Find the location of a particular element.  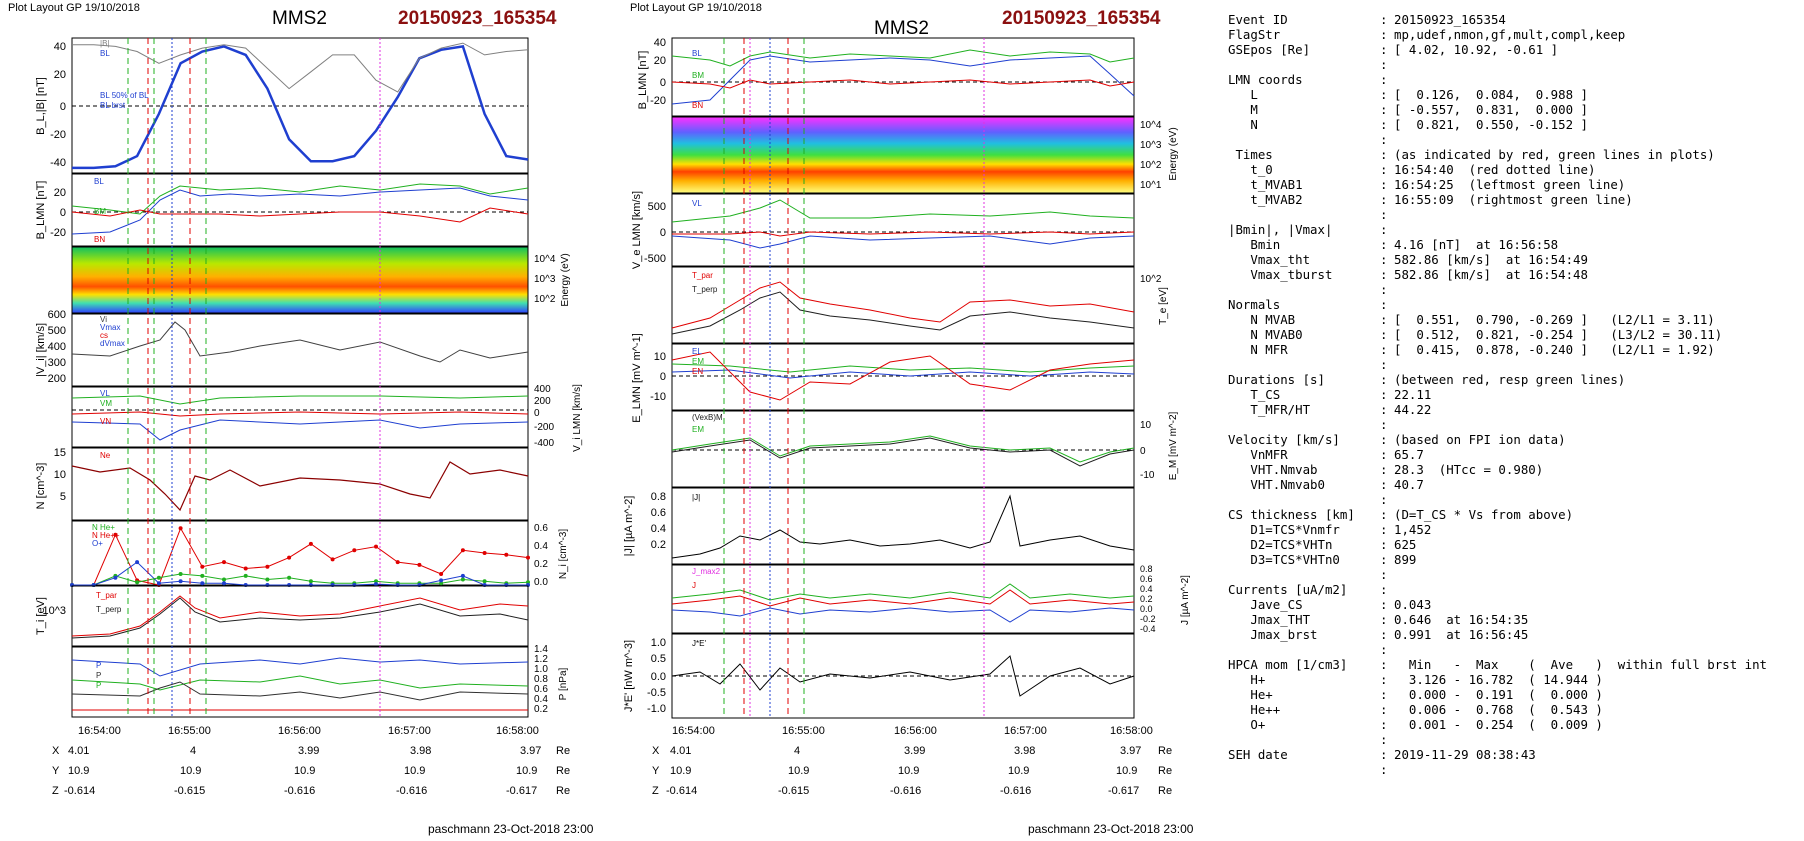

left-t-ylabel: T_i [eV] is located at coordinates (41, 616).